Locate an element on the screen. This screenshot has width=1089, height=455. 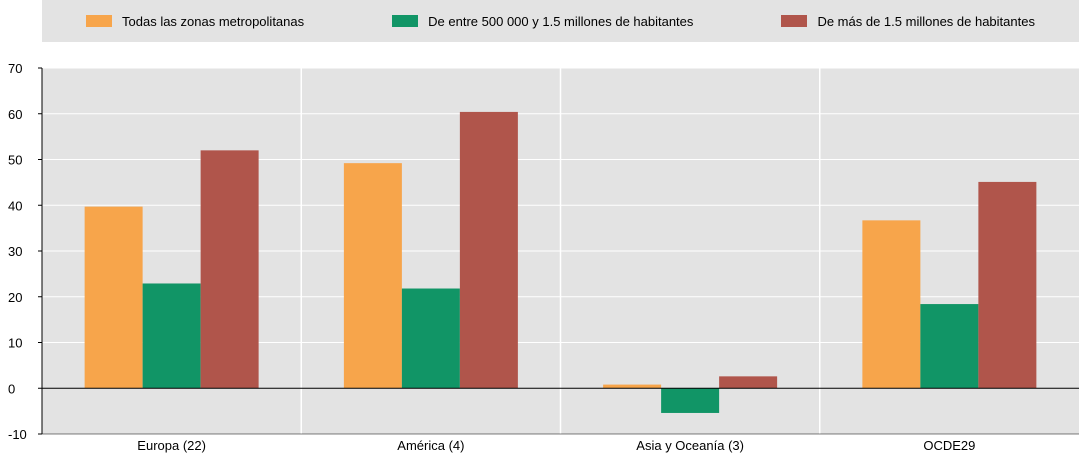
legend-swatch-medianas is located at coordinates (405, 21).